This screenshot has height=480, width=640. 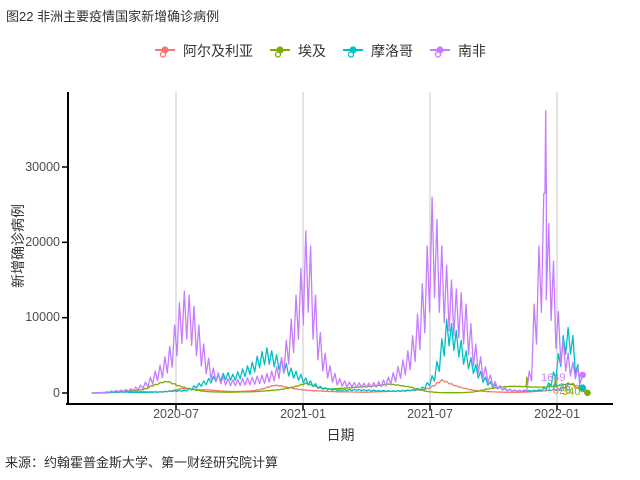 I want to click on legend-item-label: 摩洛哥, so click(x=392, y=51).